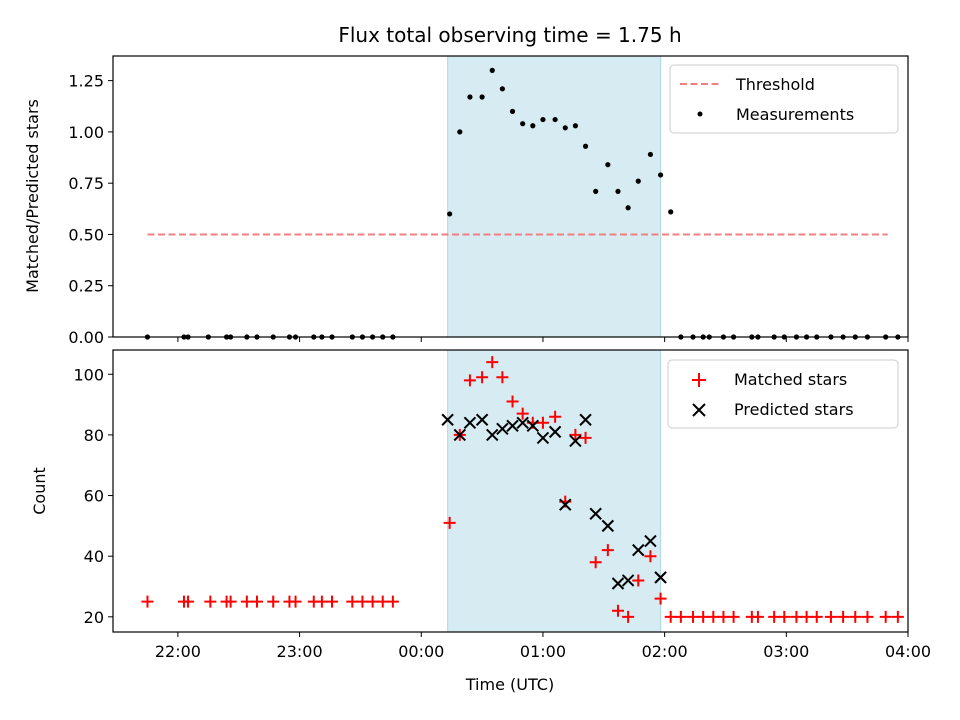  Describe the element at coordinates (86, 337) in the screenshot. I see `y-tick-label: 0.00` at that location.